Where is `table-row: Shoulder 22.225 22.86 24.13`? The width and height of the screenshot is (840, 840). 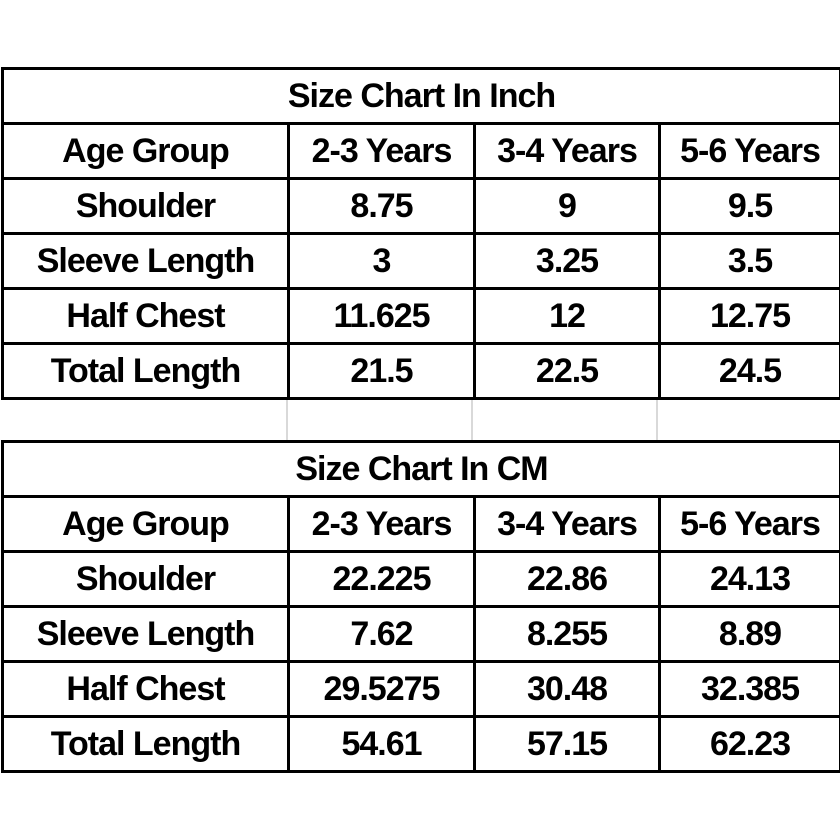 table-row: Shoulder 22.225 22.86 24.13 is located at coordinates (420, 579).